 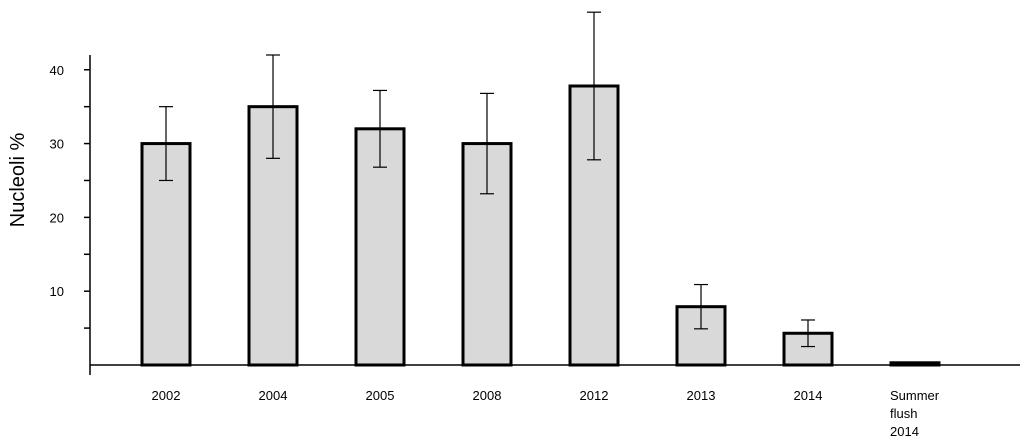 What do you see at coordinates (57, 291) in the screenshot?
I see `y-tick-label: 10` at bounding box center [57, 291].